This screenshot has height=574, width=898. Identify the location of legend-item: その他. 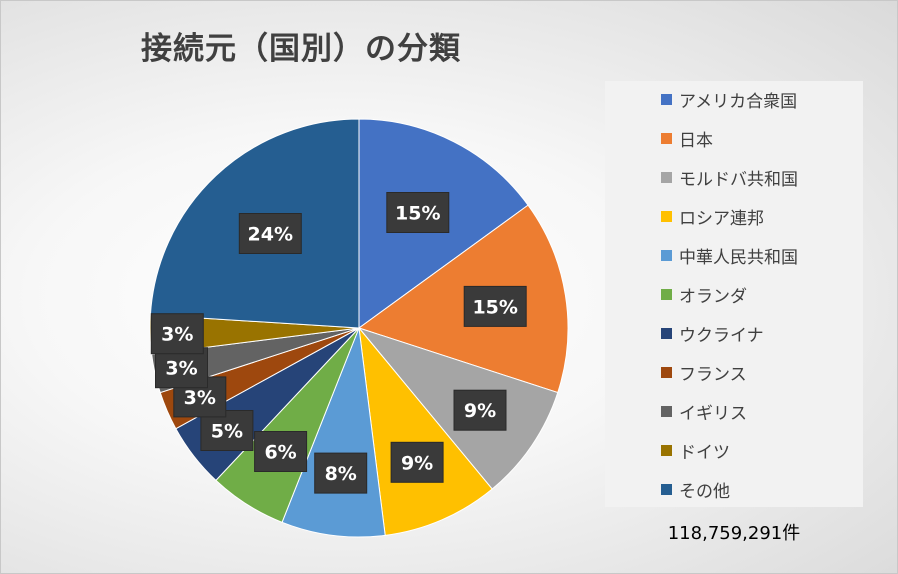
(667, 489).